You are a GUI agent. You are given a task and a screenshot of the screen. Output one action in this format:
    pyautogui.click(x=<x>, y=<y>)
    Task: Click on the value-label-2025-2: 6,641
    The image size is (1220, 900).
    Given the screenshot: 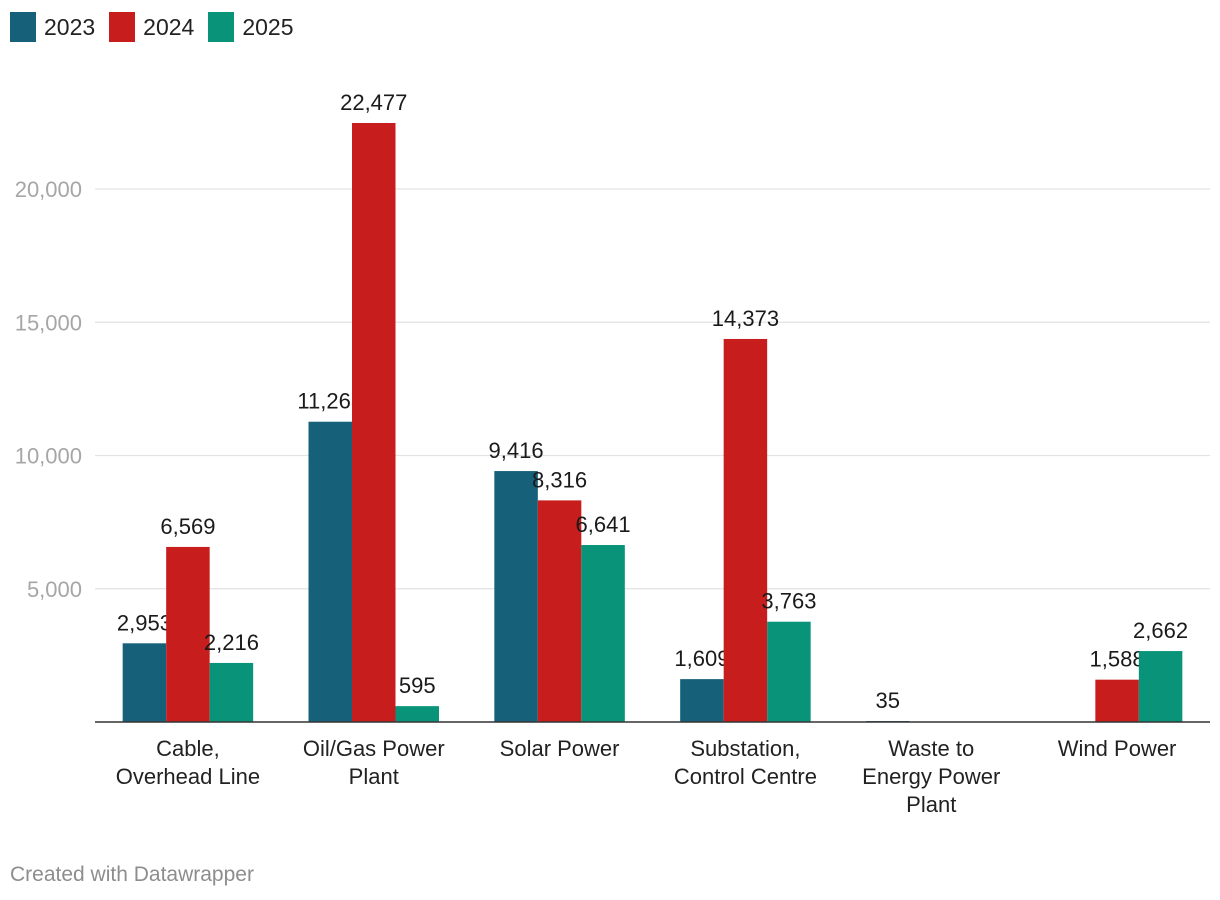 What is the action you would take?
    pyautogui.click(x=603, y=524)
    